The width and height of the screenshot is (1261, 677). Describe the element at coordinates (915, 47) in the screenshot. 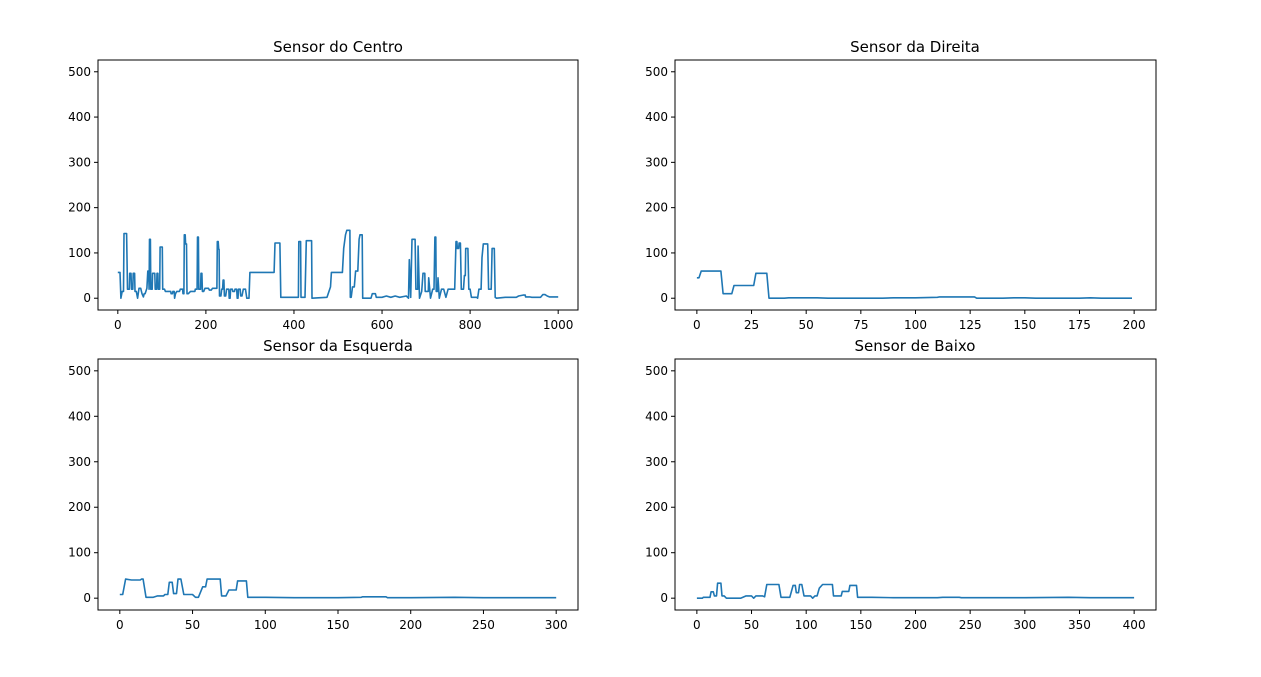

I see `chart-title: Sensor da Direita` at that location.